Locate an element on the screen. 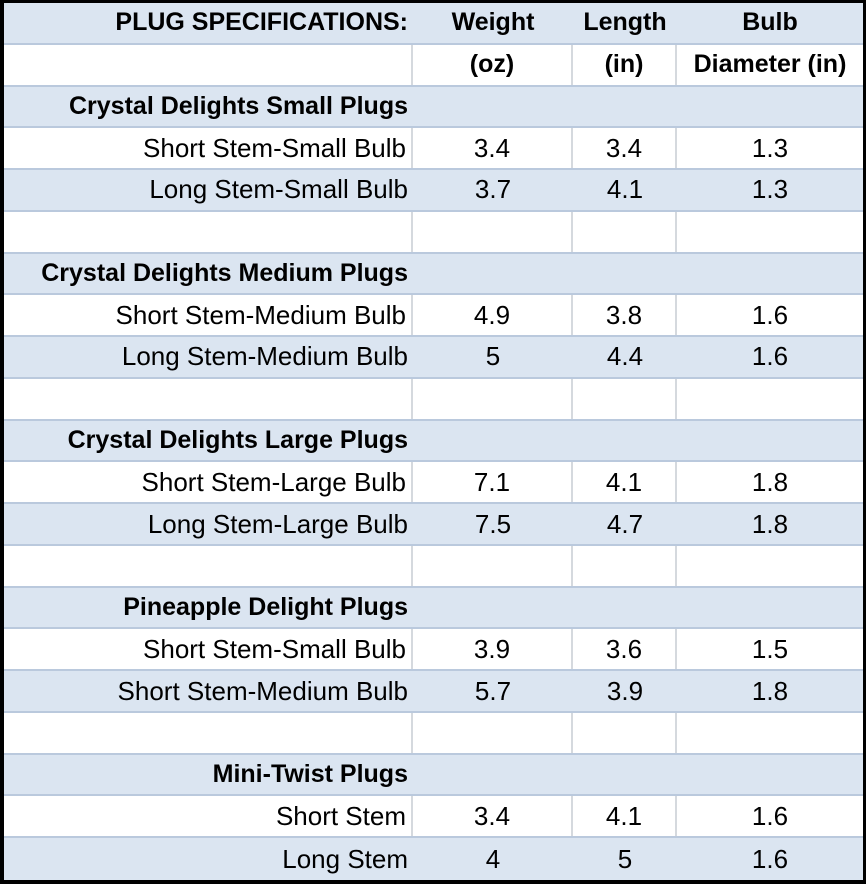  unit-diameter: Diameter (in) is located at coordinates (770, 64).